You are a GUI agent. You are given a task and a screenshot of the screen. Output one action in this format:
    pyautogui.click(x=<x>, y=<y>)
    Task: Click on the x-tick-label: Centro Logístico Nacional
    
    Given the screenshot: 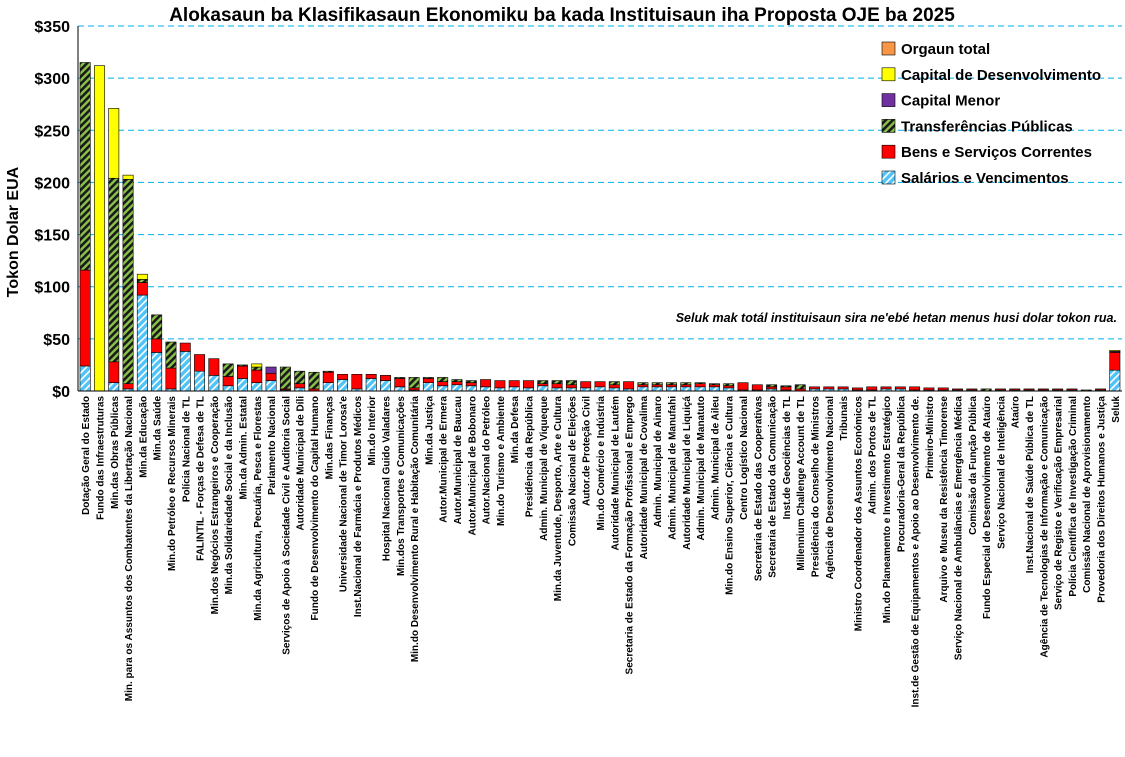 What is the action you would take?
    pyautogui.click(x=744, y=458)
    